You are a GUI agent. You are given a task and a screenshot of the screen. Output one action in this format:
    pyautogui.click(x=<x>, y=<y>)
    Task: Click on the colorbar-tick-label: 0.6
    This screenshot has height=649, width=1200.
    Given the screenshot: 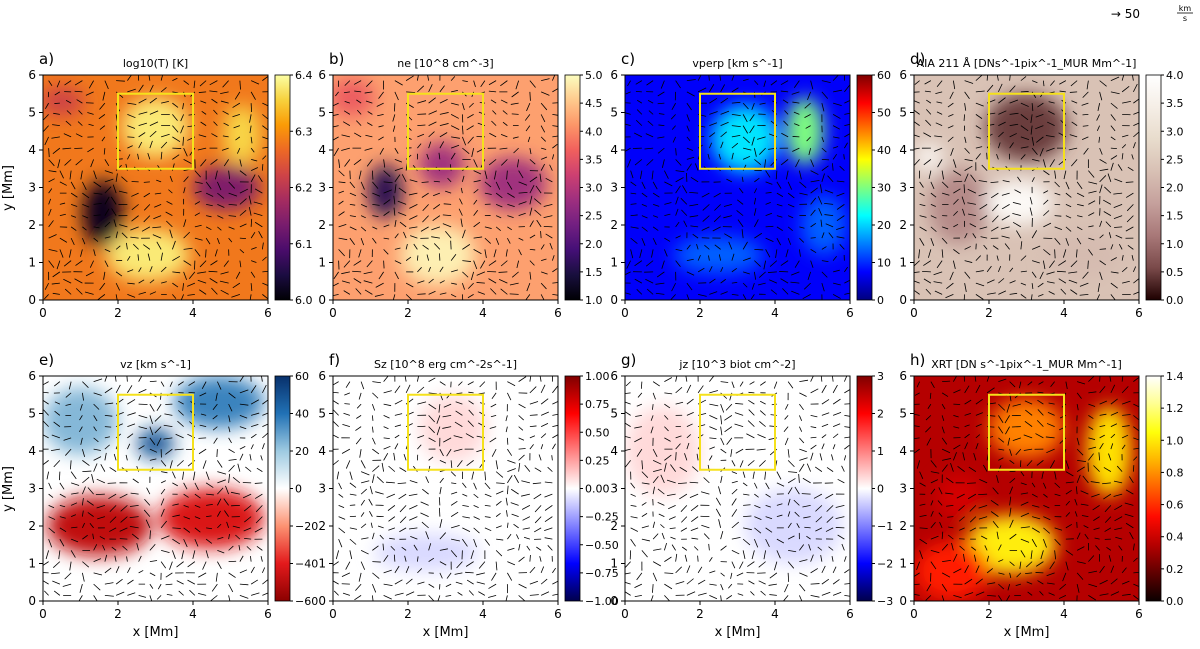 What is the action you would take?
    pyautogui.click(x=1175, y=505)
    